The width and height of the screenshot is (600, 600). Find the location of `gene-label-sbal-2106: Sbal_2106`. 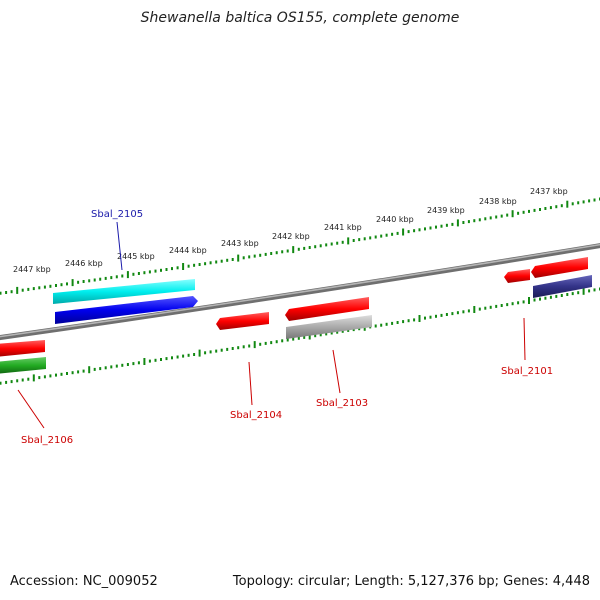

gene-label-sbal-2106: Sbal_2106 is located at coordinates (47, 440).